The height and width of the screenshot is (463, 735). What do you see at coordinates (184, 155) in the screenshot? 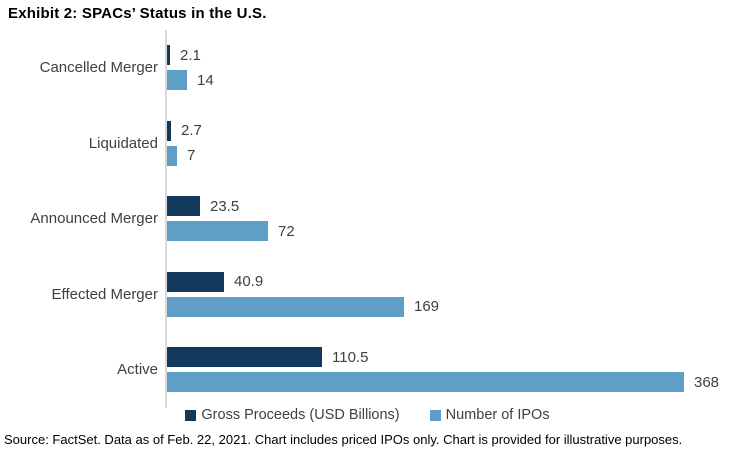
I see `bar-row: 7` at bounding box center [184, 155].